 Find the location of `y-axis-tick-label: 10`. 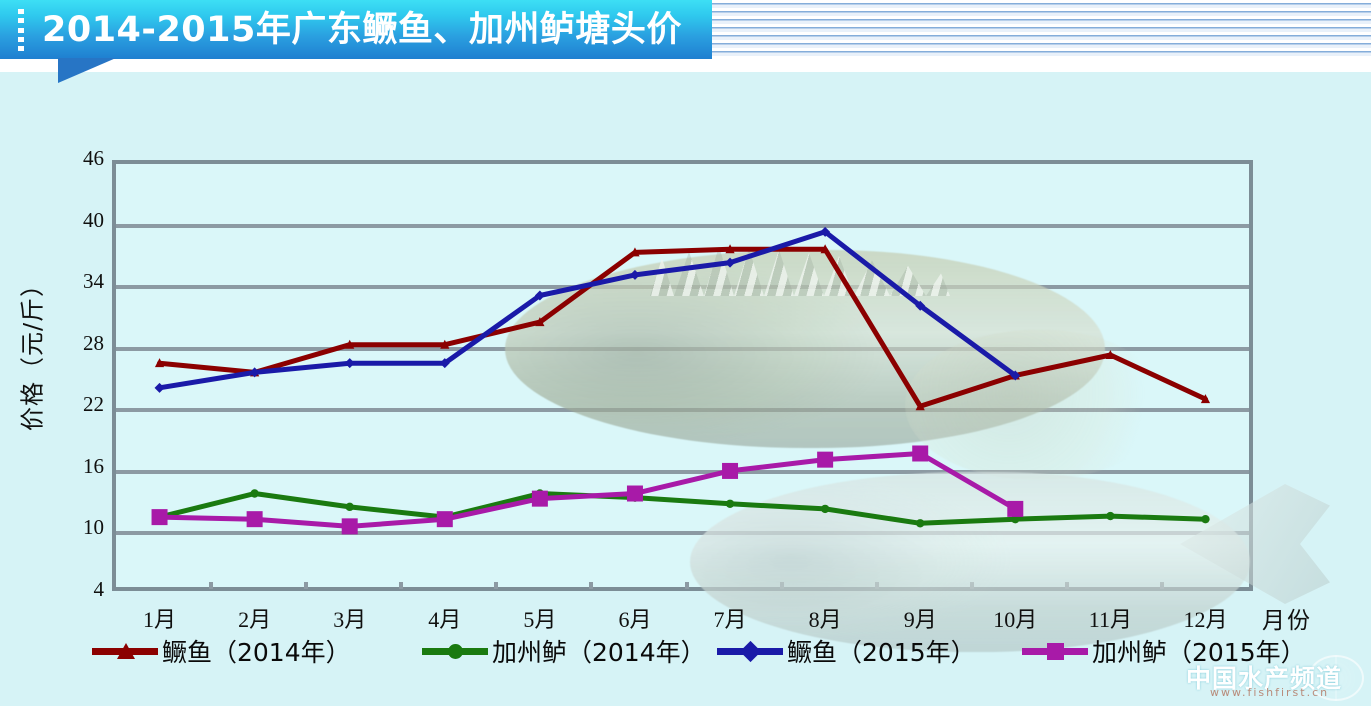

y-axis-tick-label: 10 is located at coordinates (93, 527).